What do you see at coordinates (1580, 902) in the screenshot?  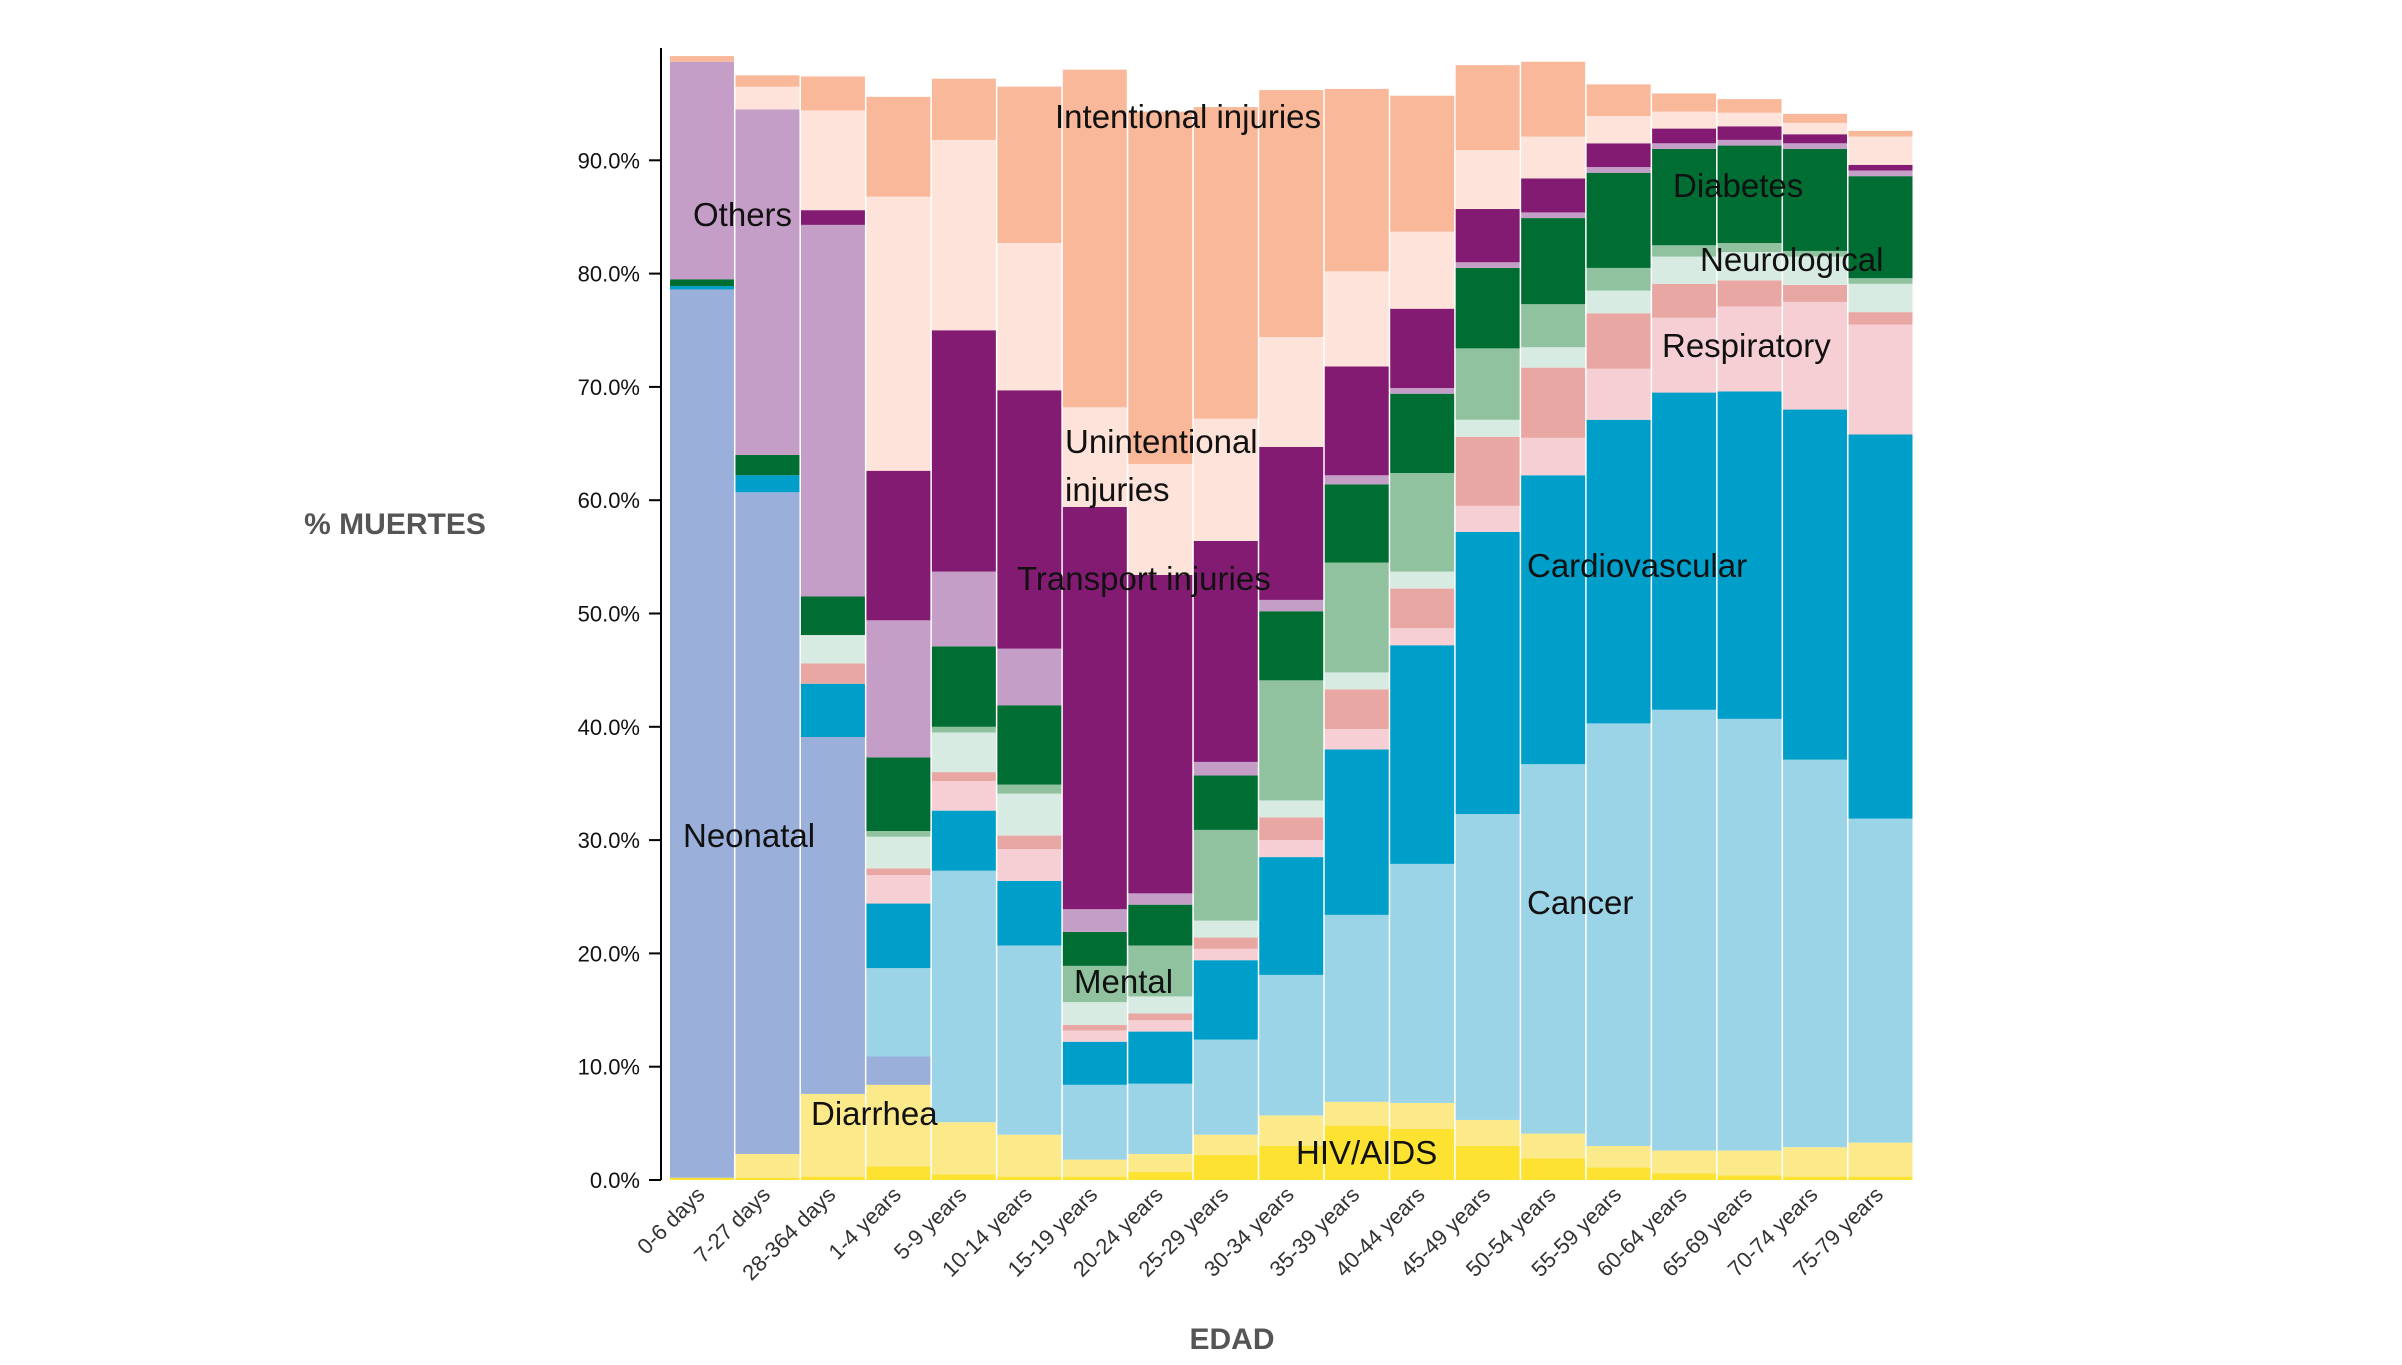 I see `annotation-cancer: Cancer` at bounding box center [1580, 902].